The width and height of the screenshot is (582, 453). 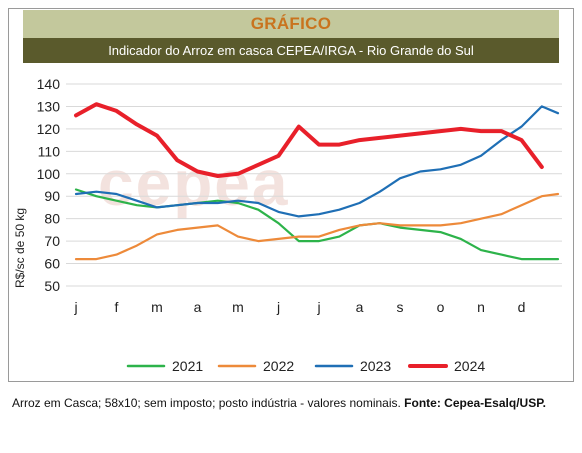 I want to click on y-tick-label: 130, so click(x=49, y=106).